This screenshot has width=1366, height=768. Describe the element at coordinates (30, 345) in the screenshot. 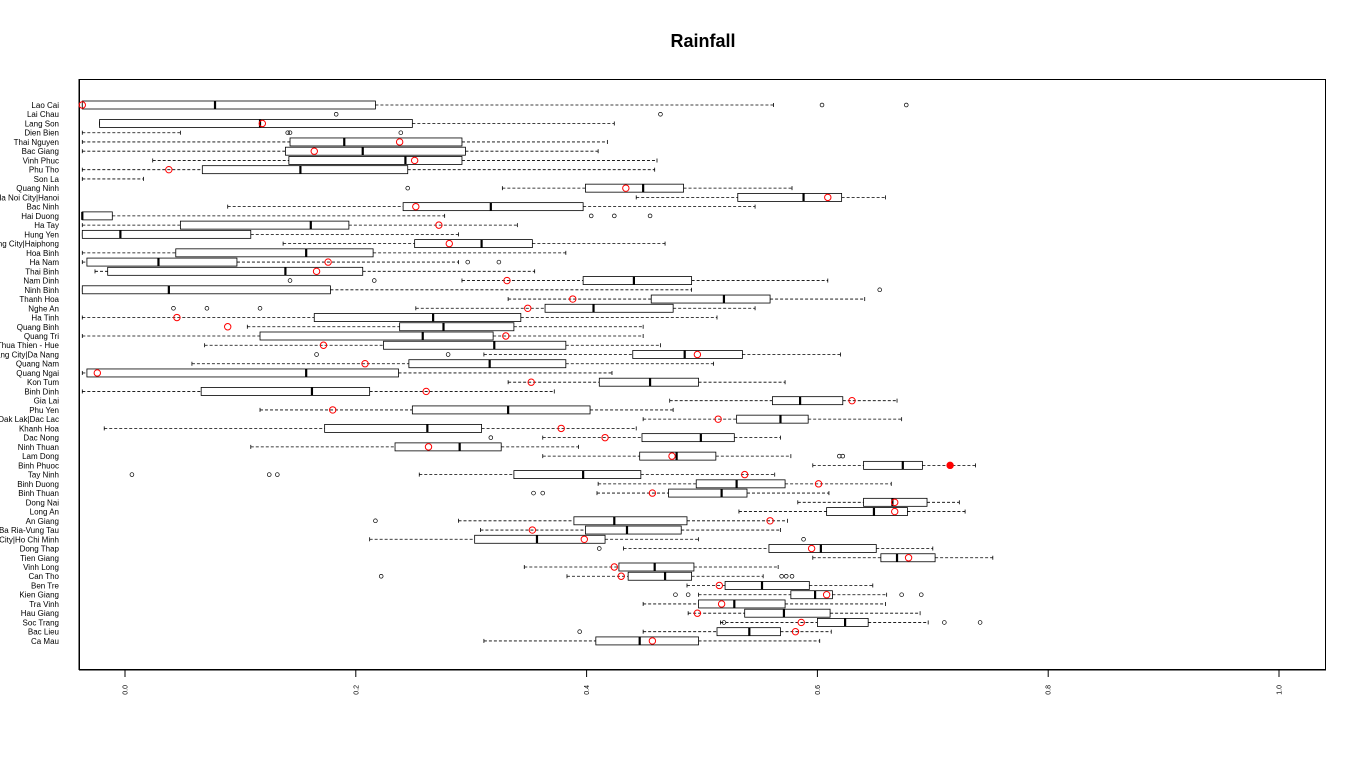

I see `category-label: Thua Thien - Hue` at that location.